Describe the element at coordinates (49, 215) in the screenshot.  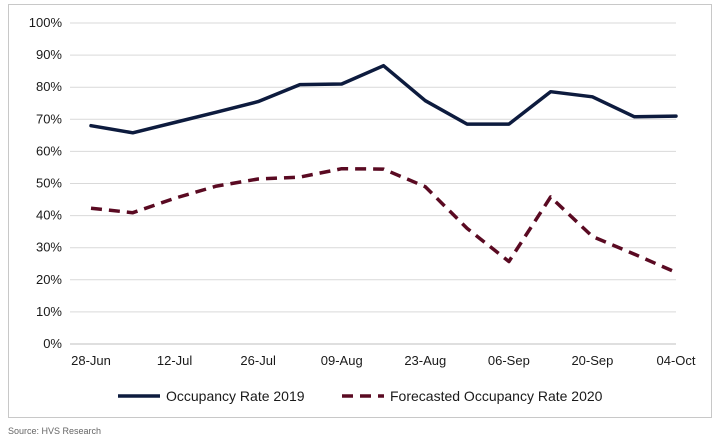
I see `y-tick-label: 40%` at that location.